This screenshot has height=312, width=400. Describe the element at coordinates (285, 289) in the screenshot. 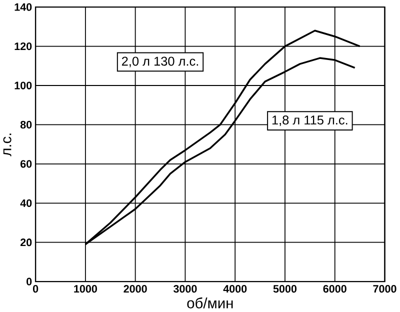

I see `x-tick-label: 5000` at that location.